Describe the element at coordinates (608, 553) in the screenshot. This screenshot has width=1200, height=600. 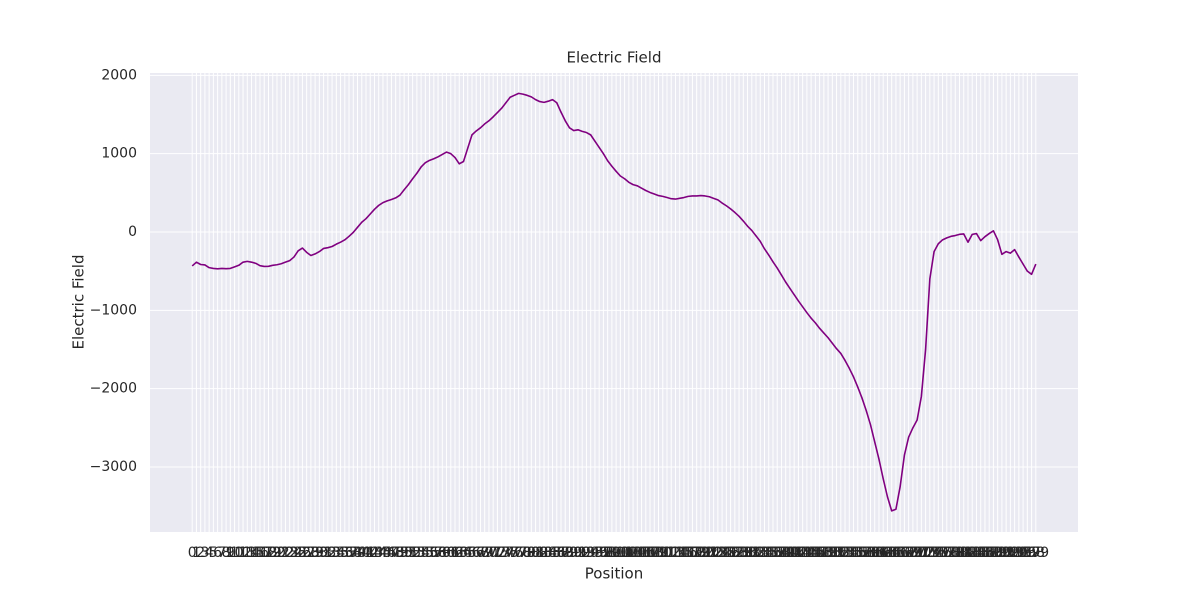
I see `x-tick-label: 98` at that location.